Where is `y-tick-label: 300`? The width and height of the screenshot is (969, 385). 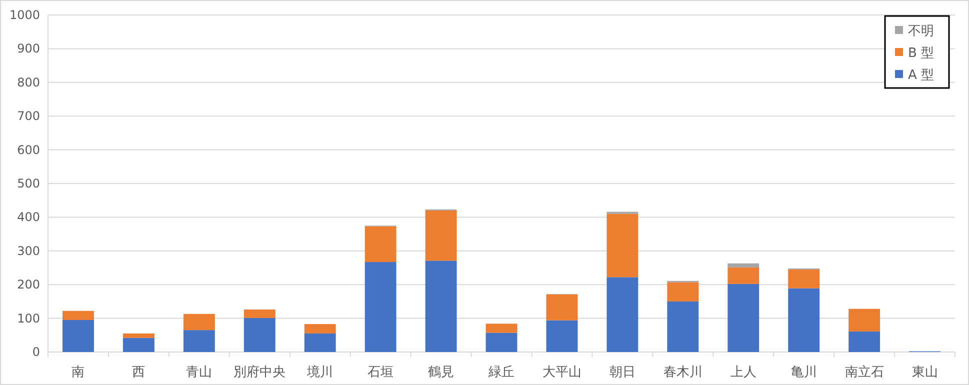
y-tick-label: 300 is located at coordinates (28, 251).